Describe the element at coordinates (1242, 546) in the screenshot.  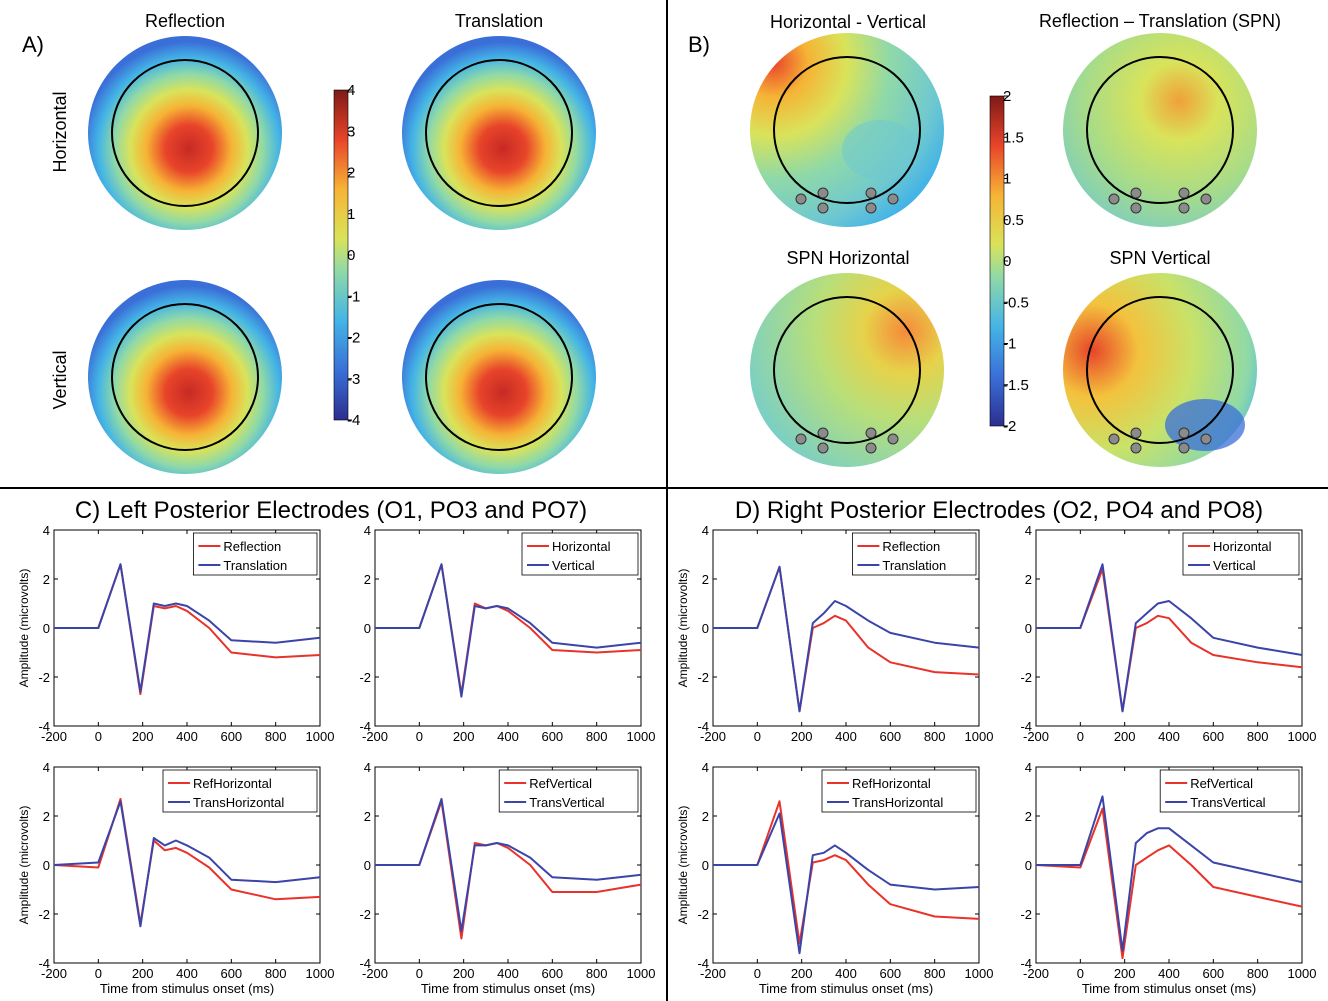
I see `legend-label: Horizontal` at that location.